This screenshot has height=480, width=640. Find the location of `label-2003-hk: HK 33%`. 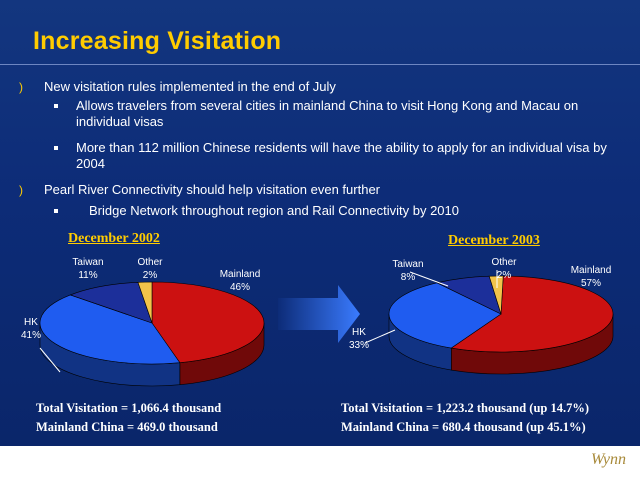

label-2003-hk: HK 33% is located at coordinates (358, 339).